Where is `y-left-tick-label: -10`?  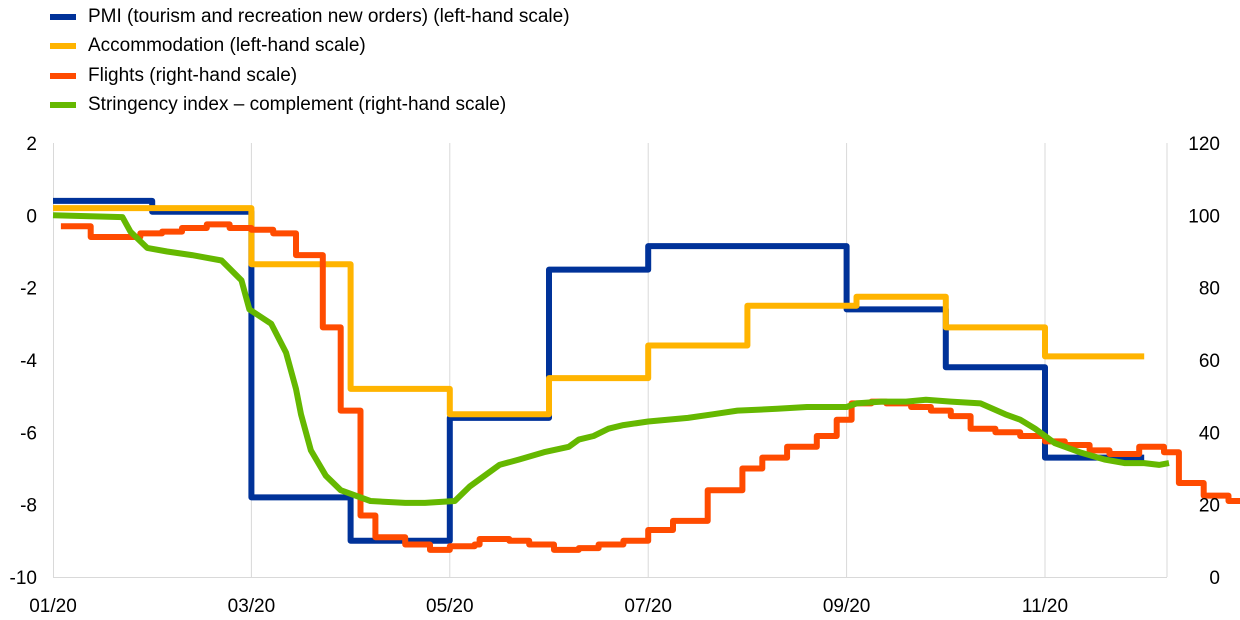
y-left-tick-label: -10 is located at coordinates (23, 578).